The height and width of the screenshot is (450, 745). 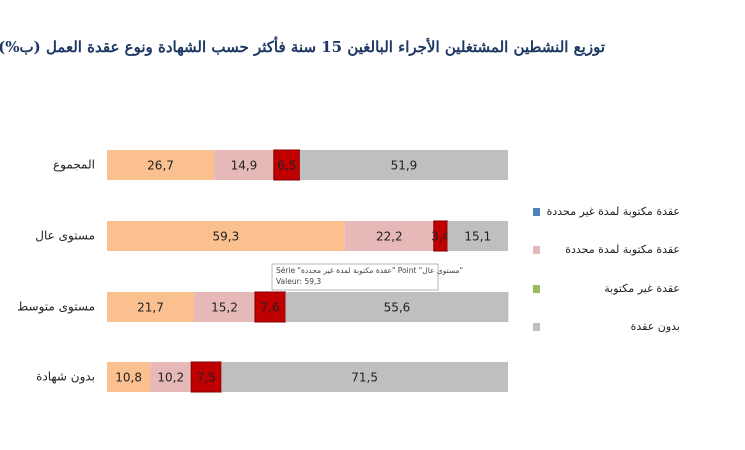 What do you see at coordinates (622, 249) in the screenshot?
I see `legend-label: عقدة مكتوبة لمدة محددة` at bounding box center [622, 249].